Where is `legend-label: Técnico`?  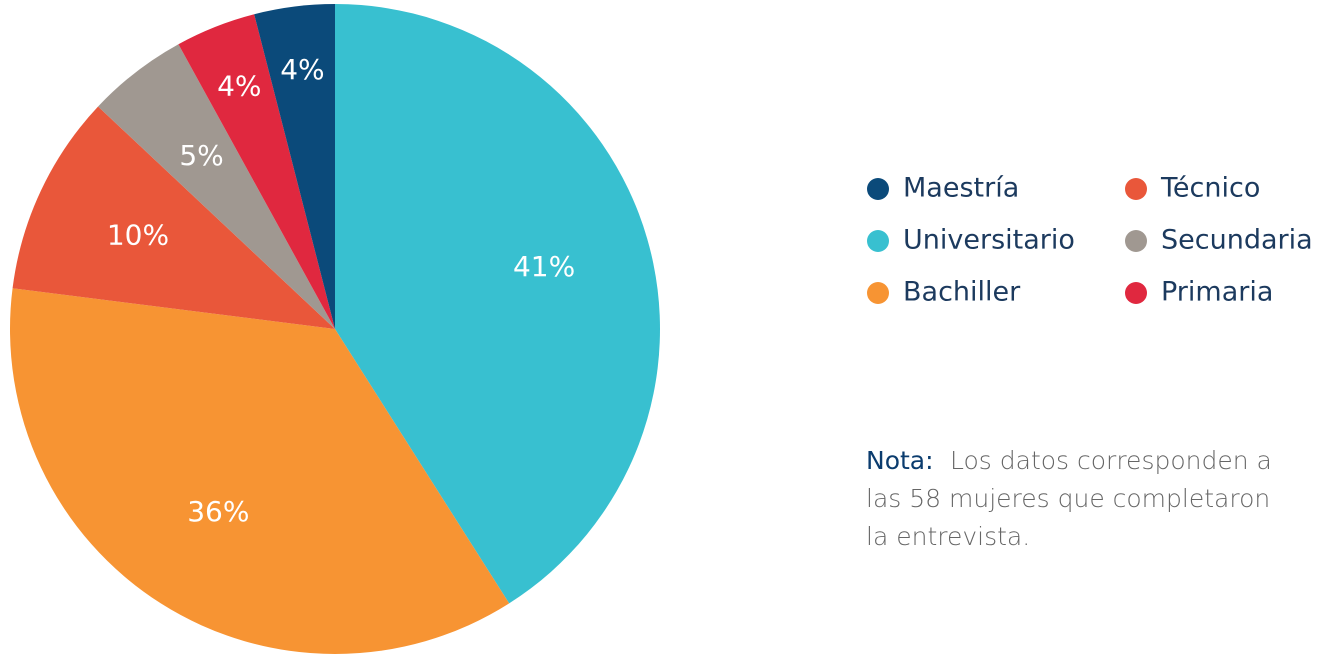
legend-label: Técnico is located at coordinates (1210, 188).